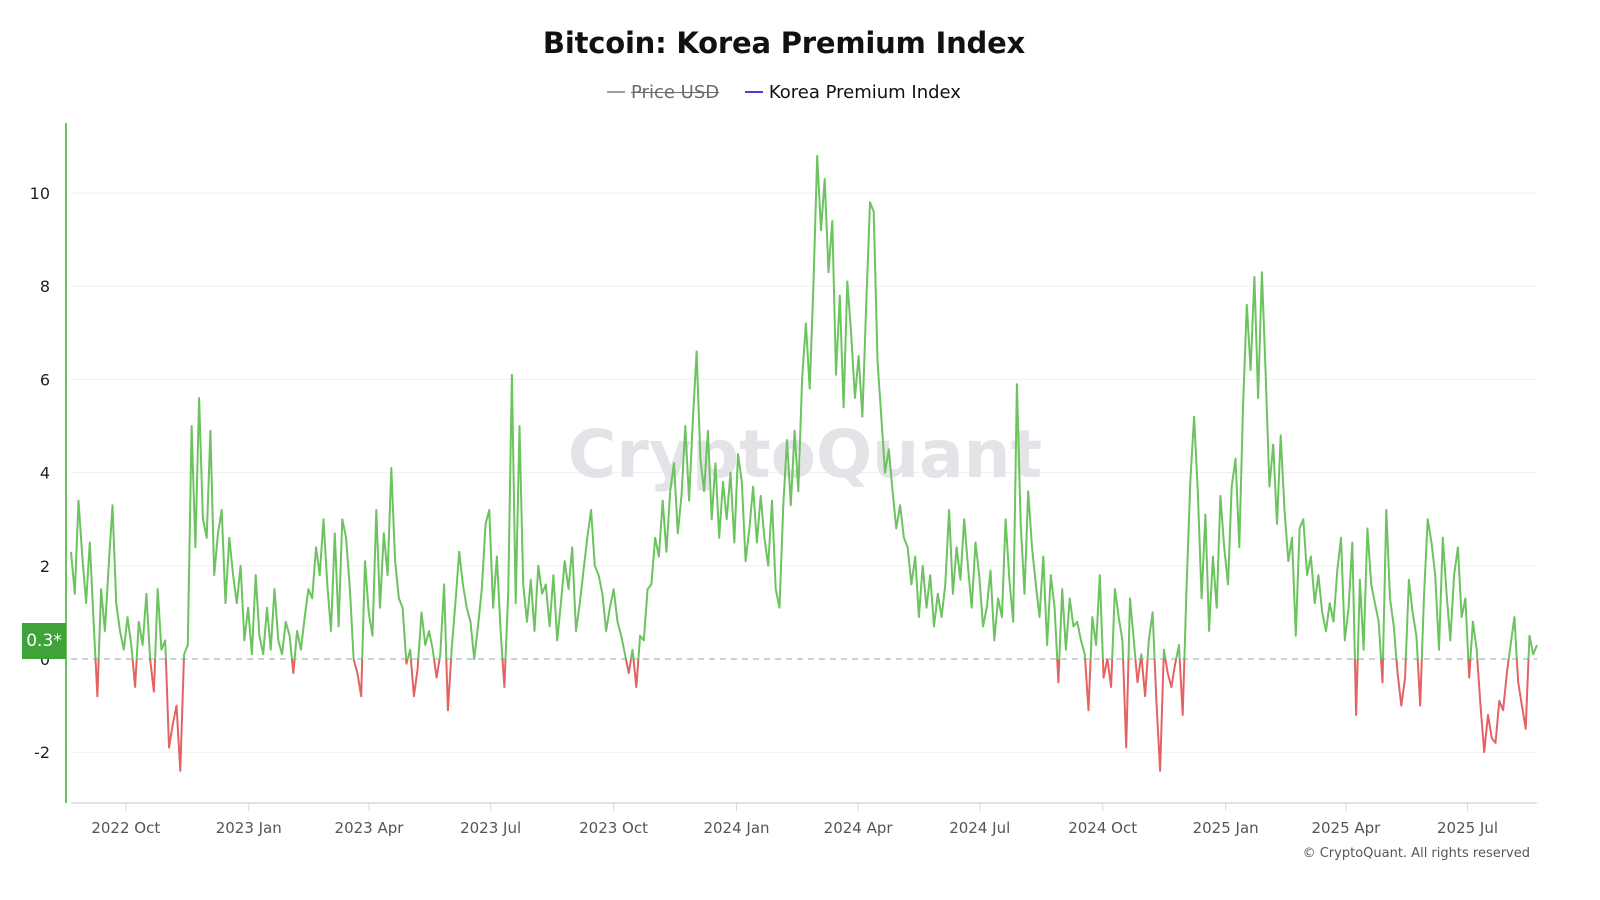 This screenshot has width=1600, height=900. What do you see at coordinates (490, 828) in the screenshot?
I see `x-tick-label: 2023 Jul` at bounding box center [490, 828].